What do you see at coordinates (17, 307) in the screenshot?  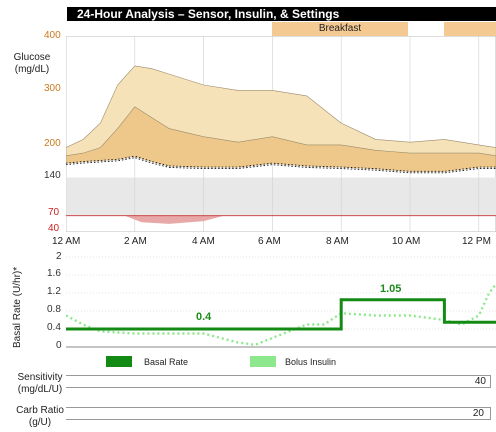 I see `basal-axis-label: Basal Rate (U/hr)*` at bounding box center [17, 307].